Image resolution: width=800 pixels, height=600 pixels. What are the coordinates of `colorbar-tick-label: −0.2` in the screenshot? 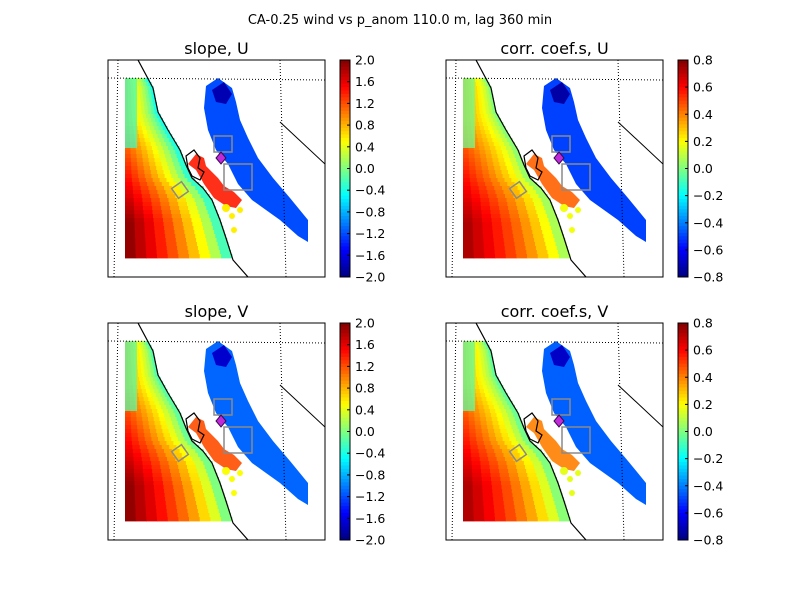 It's located at (708, 195).